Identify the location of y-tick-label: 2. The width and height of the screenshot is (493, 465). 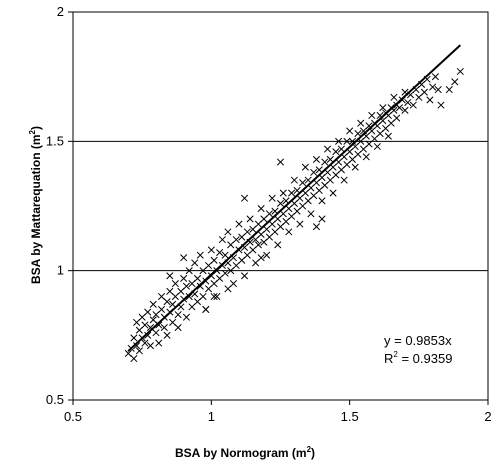
(60, 11).